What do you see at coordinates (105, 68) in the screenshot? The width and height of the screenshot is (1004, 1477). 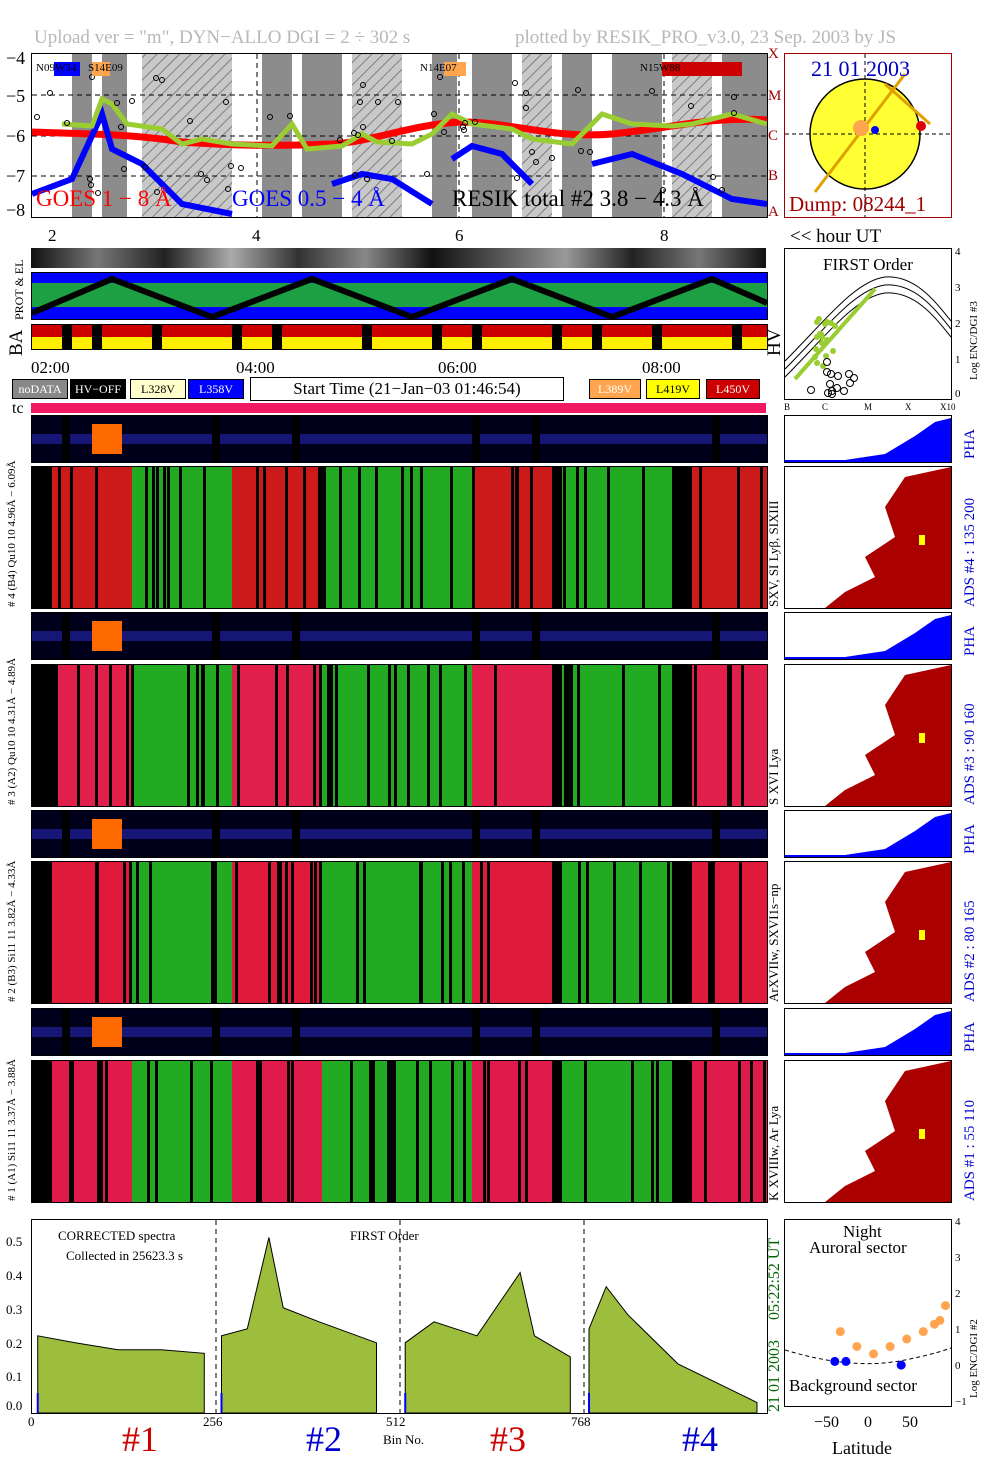 I see `region-label-2: S14E09` at bounding box center [105, 68].